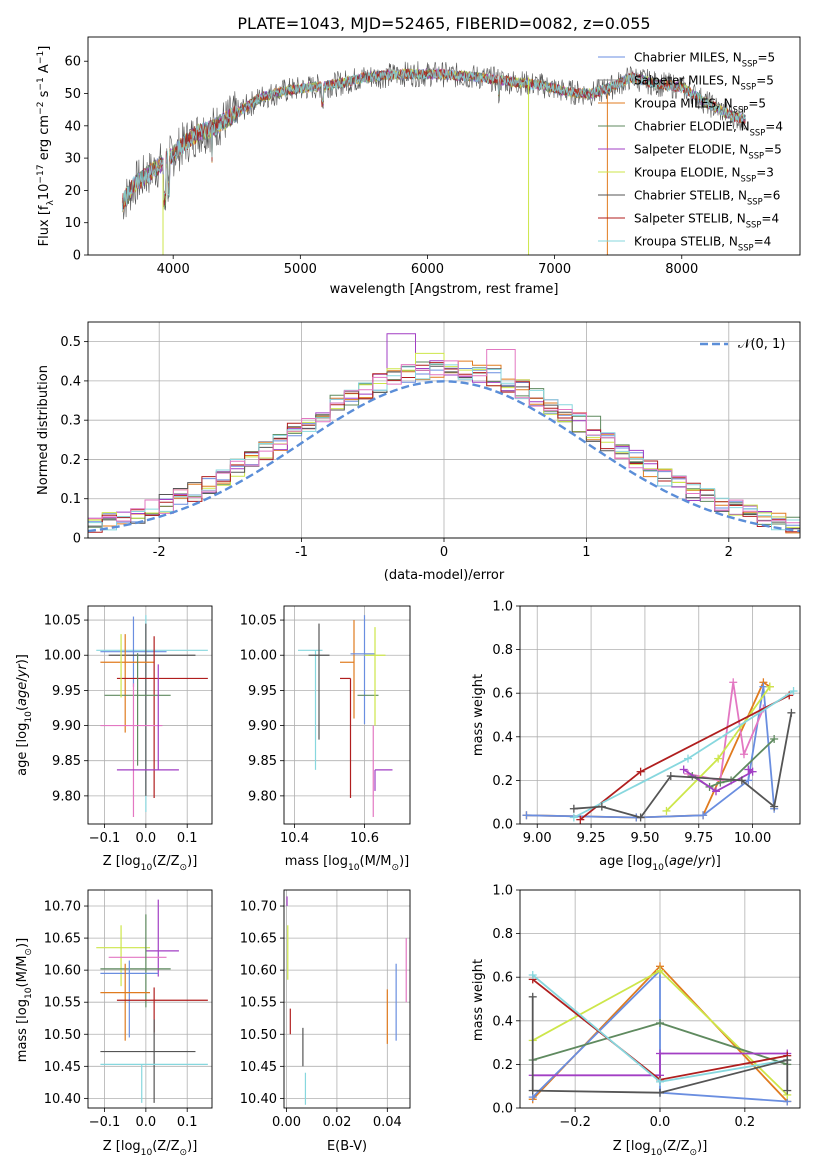  What do you see at coordinates (46, 146) in the screenshot?
I see `y-axis-label: Flux [fλ10−17 erg cm−2 s−1 A−1]` at bounding box center [46, 146].